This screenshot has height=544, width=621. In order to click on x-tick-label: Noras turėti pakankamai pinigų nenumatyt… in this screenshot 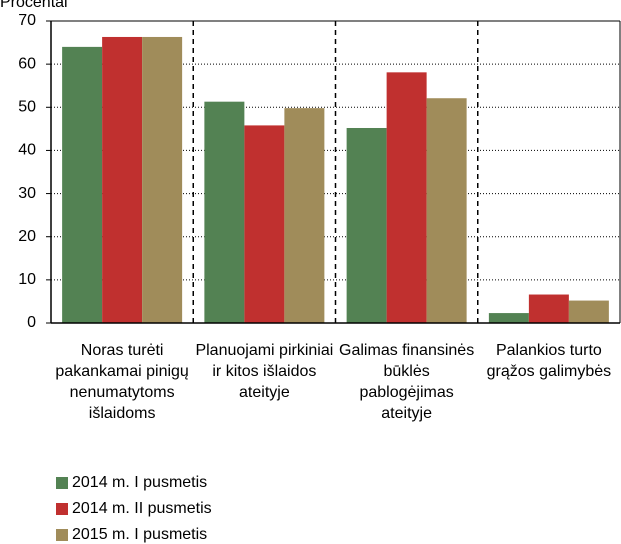, I will do `click(122, 382)`.